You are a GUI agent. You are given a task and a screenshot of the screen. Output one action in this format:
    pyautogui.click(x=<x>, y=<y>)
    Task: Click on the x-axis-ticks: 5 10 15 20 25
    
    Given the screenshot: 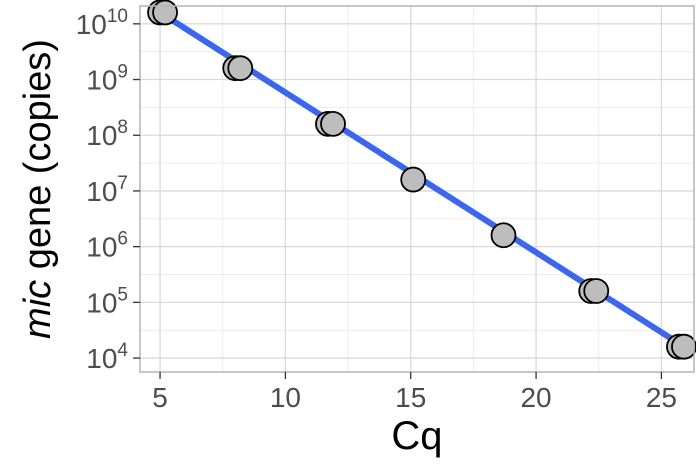 What is the action you would take?
    pyautogui.click(x=414, y=392)
    